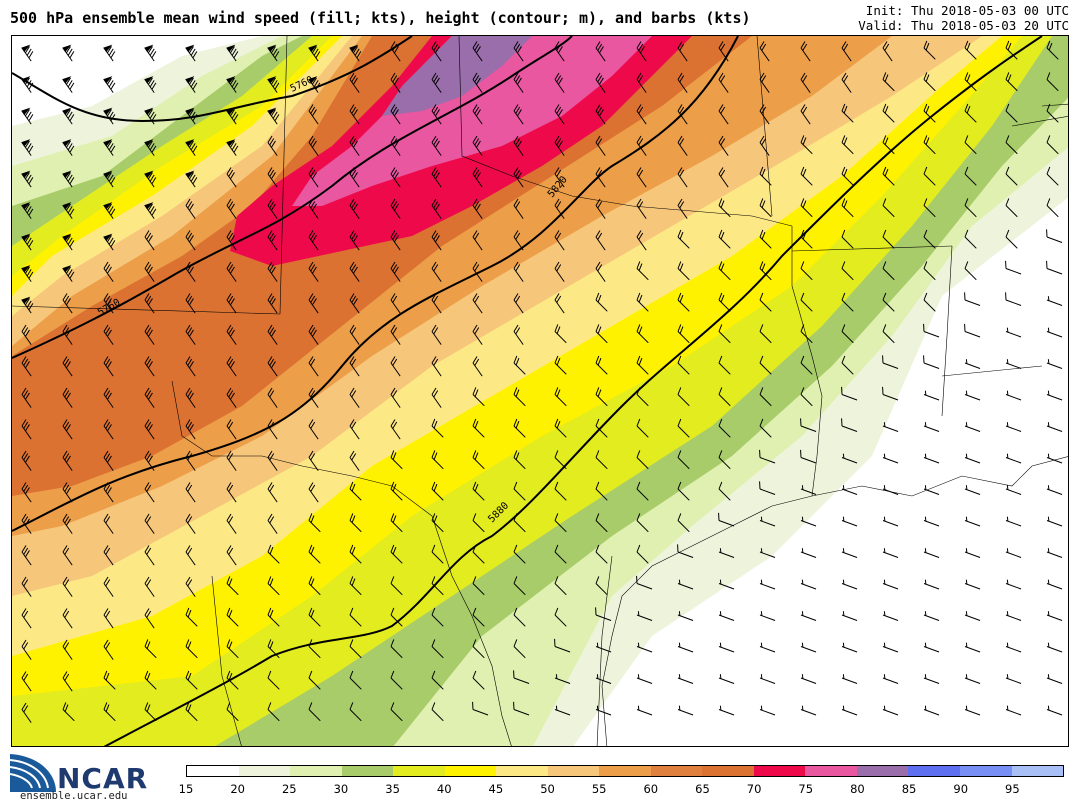 Image resolution: width=1080 pixels, height=810 pixels. I want to click on colorbar-tick-label: 65, so click(702, 789).